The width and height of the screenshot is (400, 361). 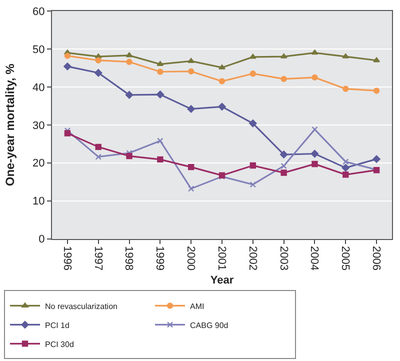 What do you see at coordinates (345, 258) in the screenshot?
I see `x-tick-label: 2005` at bounding box center [345, 258].